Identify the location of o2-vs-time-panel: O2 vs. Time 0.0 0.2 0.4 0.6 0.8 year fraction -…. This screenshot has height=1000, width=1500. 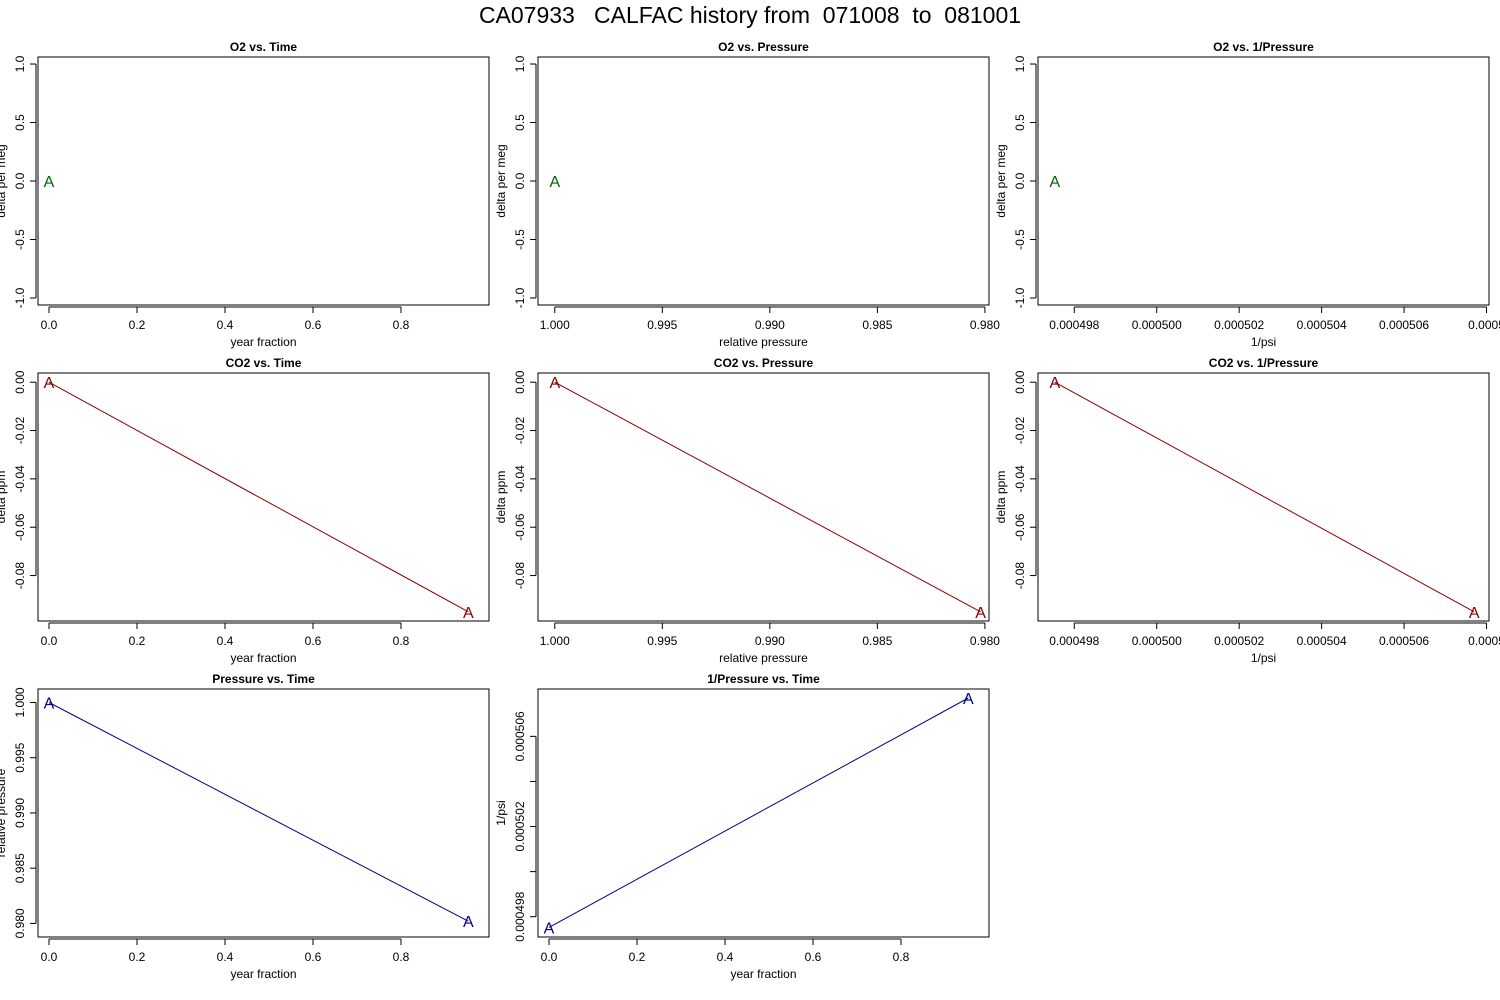
(245, 194).